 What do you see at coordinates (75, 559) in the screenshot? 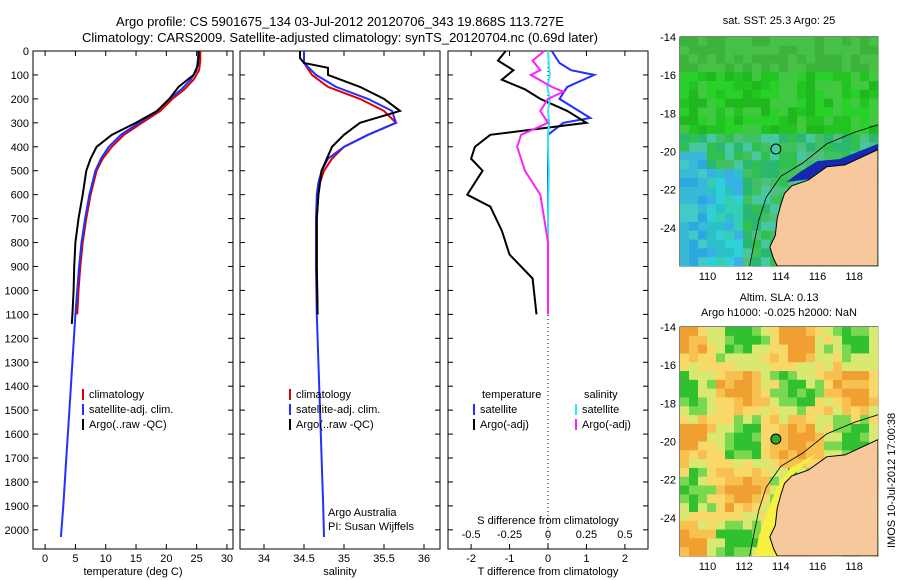
I see `x-tick-label-temperature: 5` at bounding box center [75, 559].